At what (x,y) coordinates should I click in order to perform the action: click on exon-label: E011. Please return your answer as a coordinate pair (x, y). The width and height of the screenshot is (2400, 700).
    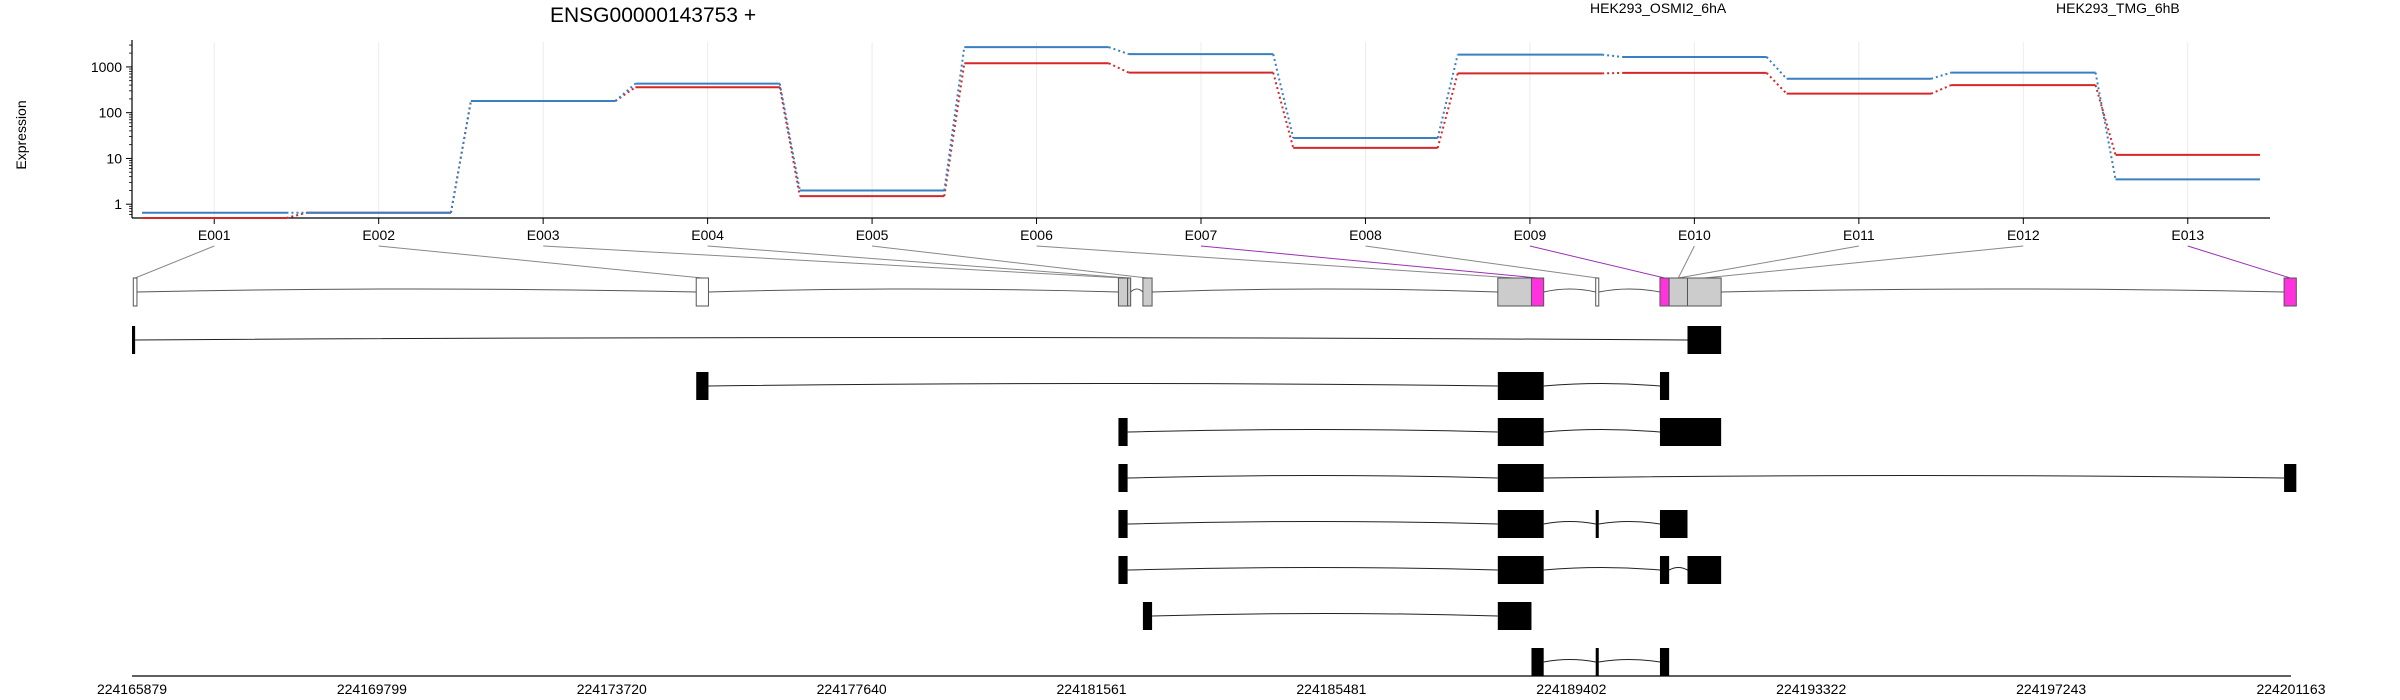
    Looking at the image, I should click on (1859, 235).